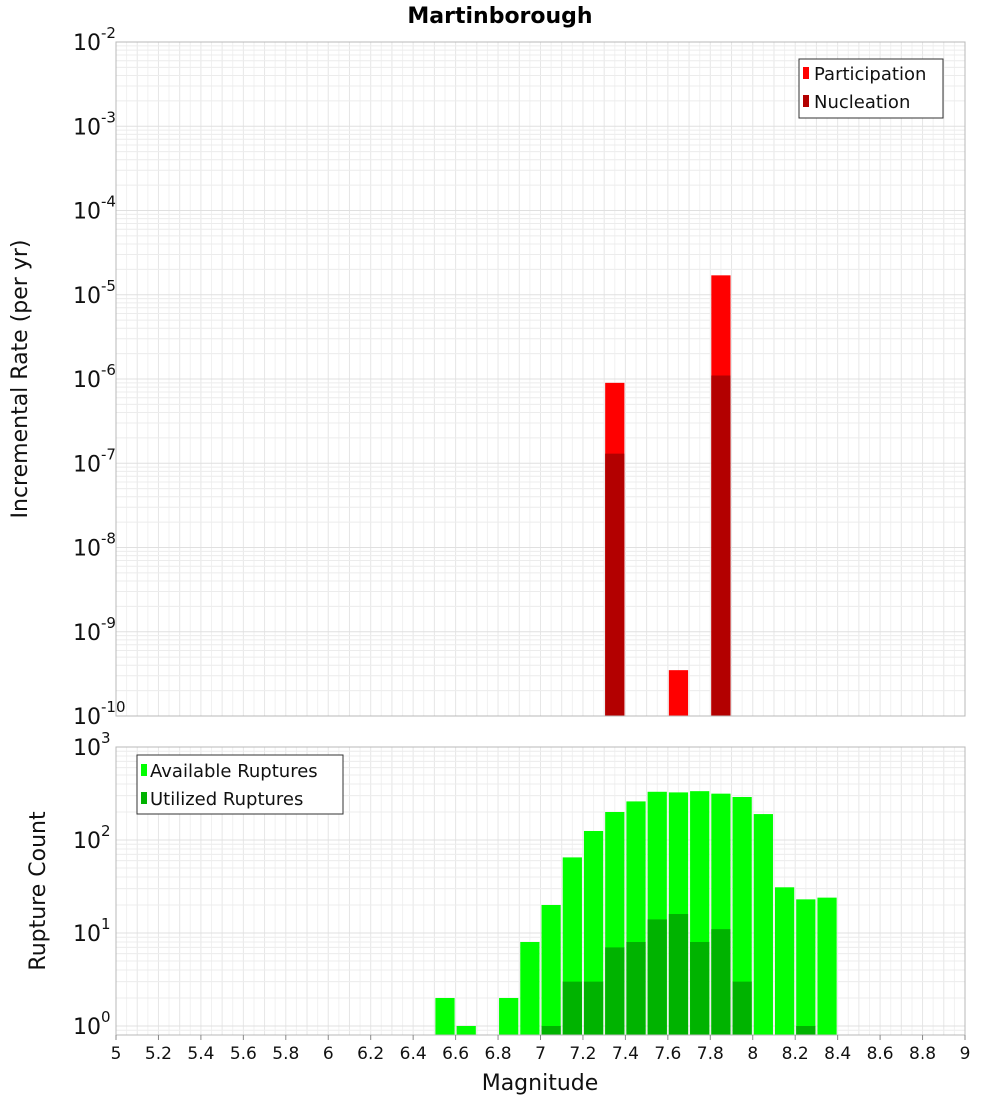 The height and width of the screenshot is (1100, 1000). What do you see at coordinates (94, 124) in the screenshot?
I see `top-y-tick-label: 10⁻³` at bounding box center [94, 124].